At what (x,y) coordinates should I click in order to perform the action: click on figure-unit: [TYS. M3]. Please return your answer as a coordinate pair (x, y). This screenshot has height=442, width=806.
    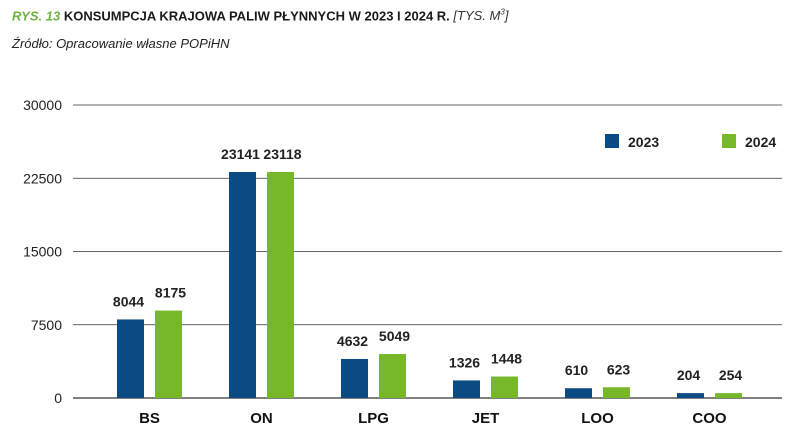
    Looking at the image, I should click on (480, 15).